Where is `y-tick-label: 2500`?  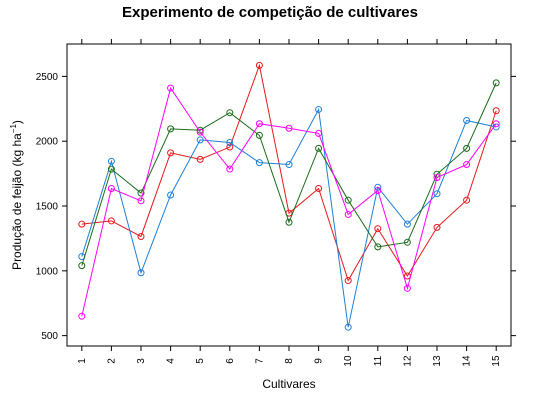
y-tick-label: 2500 is located at coordinates (47, 77).